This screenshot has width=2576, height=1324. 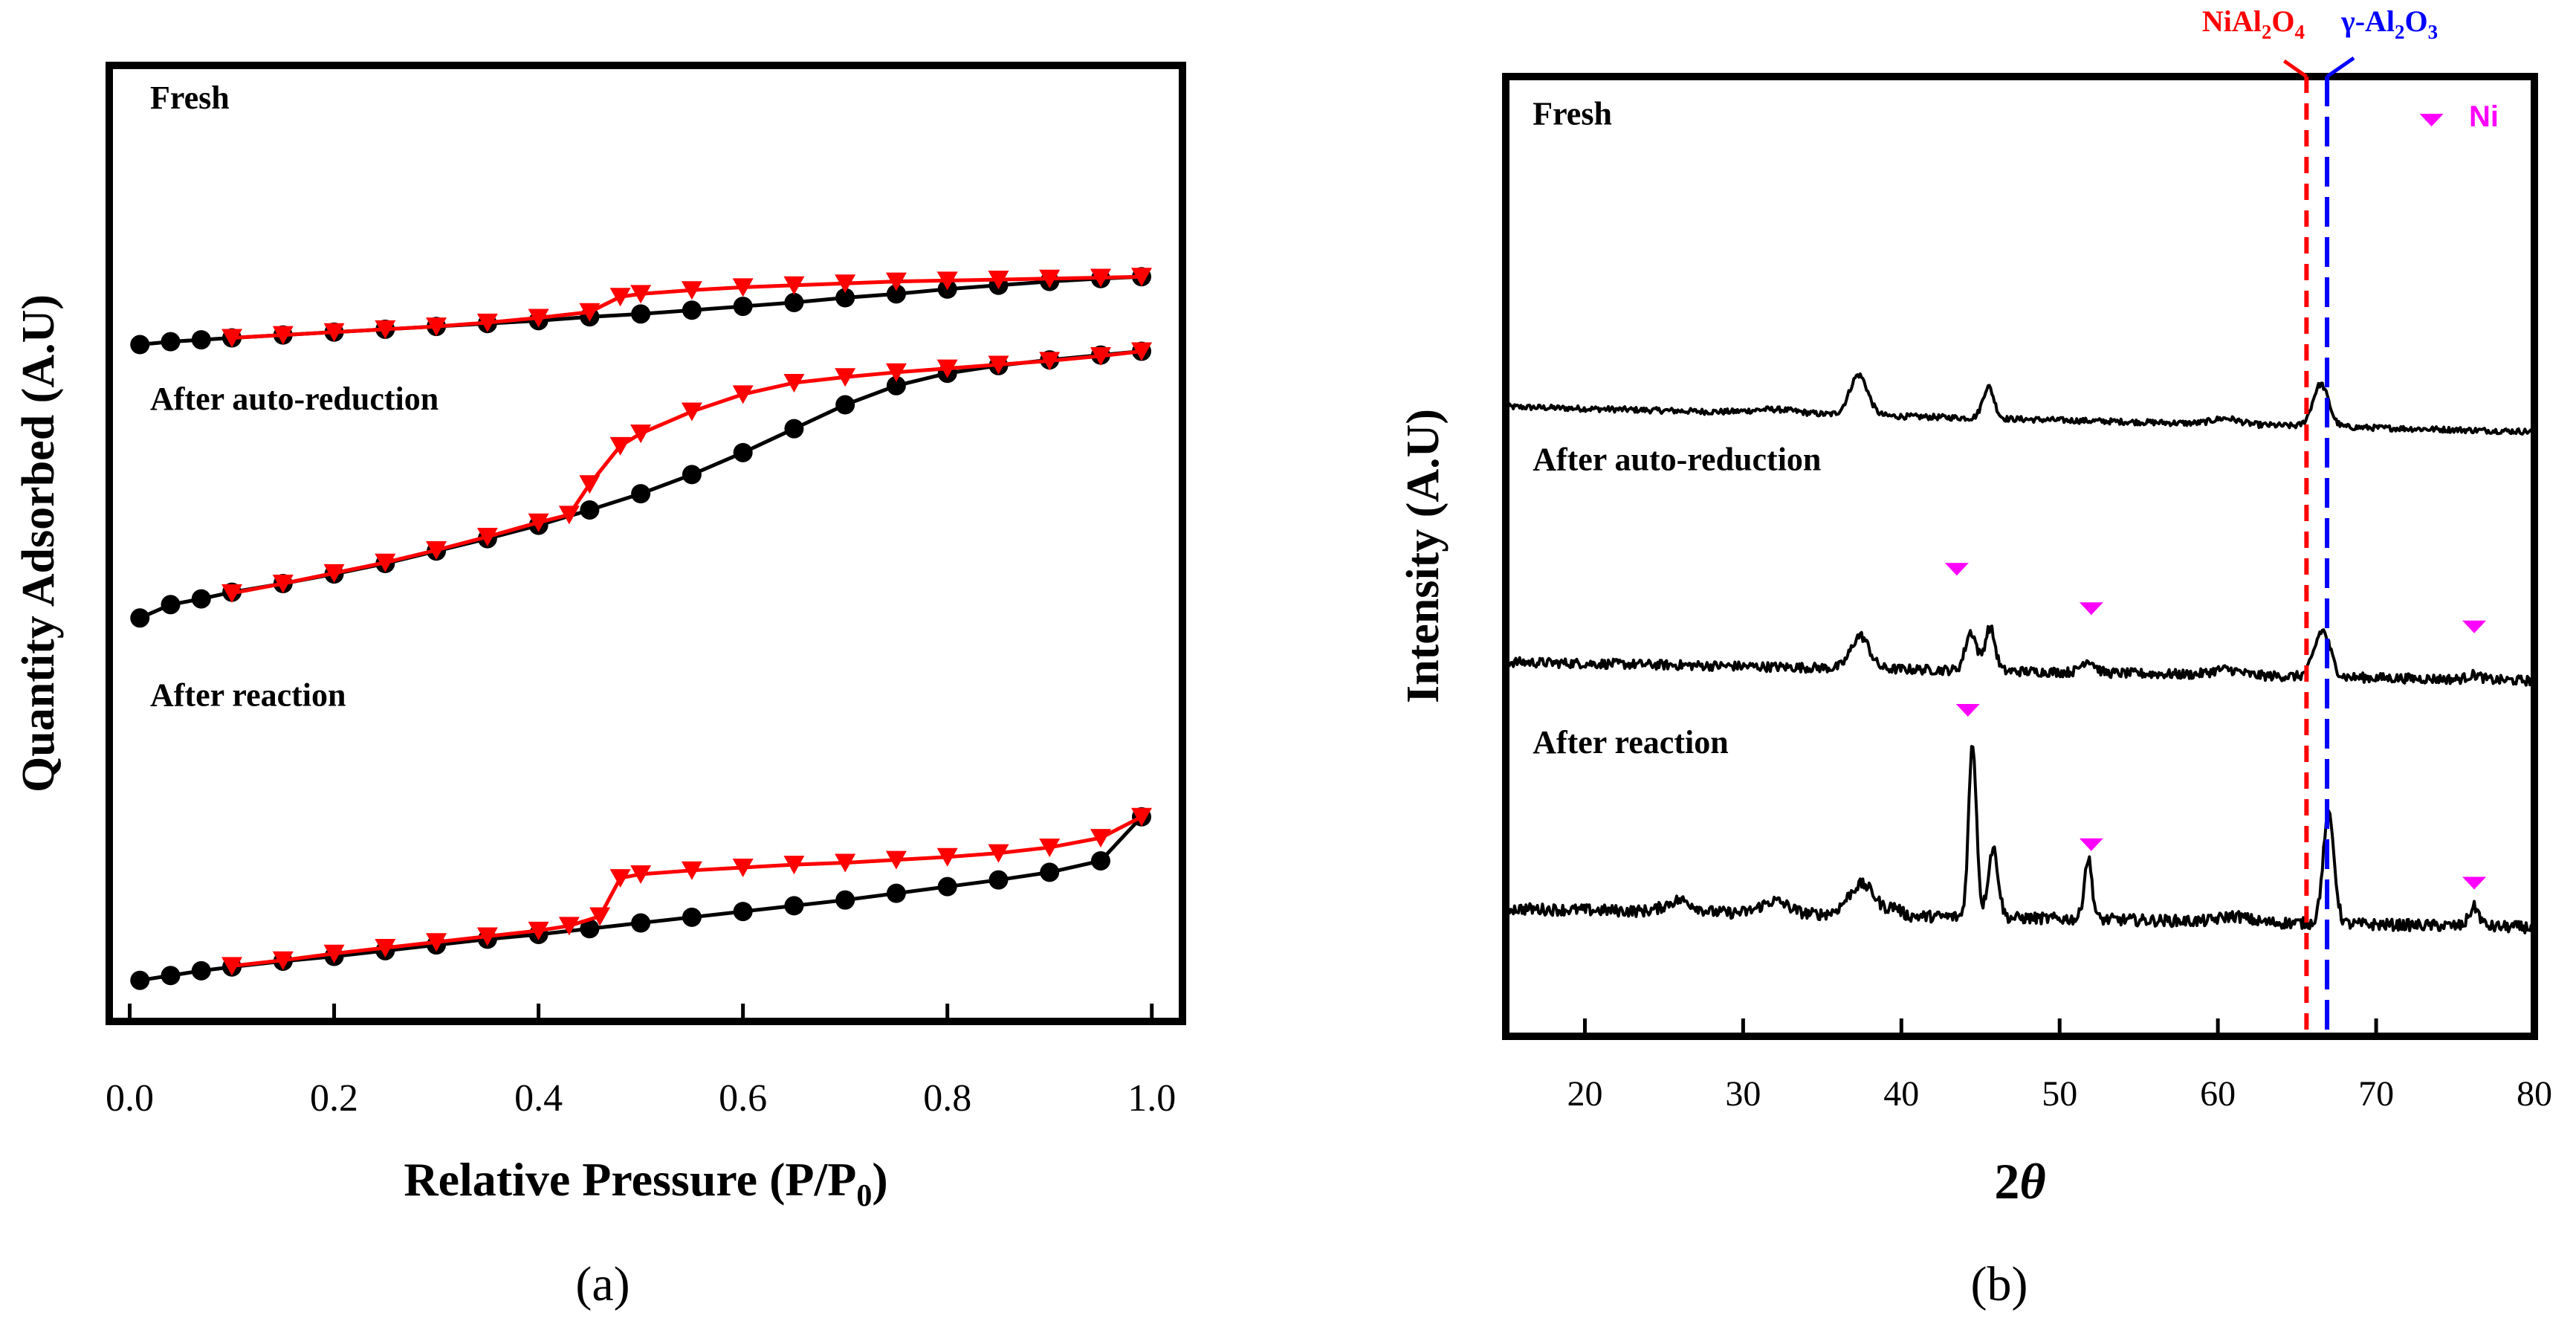 What do you see at coordinates (2019, 404) in the screenshot?
I see `xrd-pattern-fresh` at bounding box center [2019, 404].